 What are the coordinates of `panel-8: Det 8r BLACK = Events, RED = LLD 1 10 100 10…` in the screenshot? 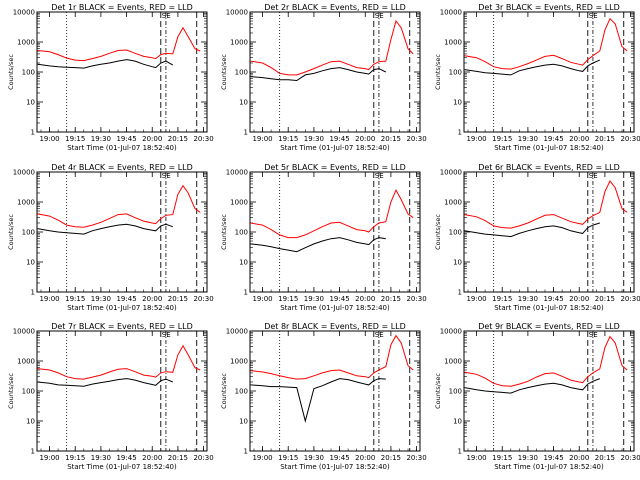 It's located at (323, 396).